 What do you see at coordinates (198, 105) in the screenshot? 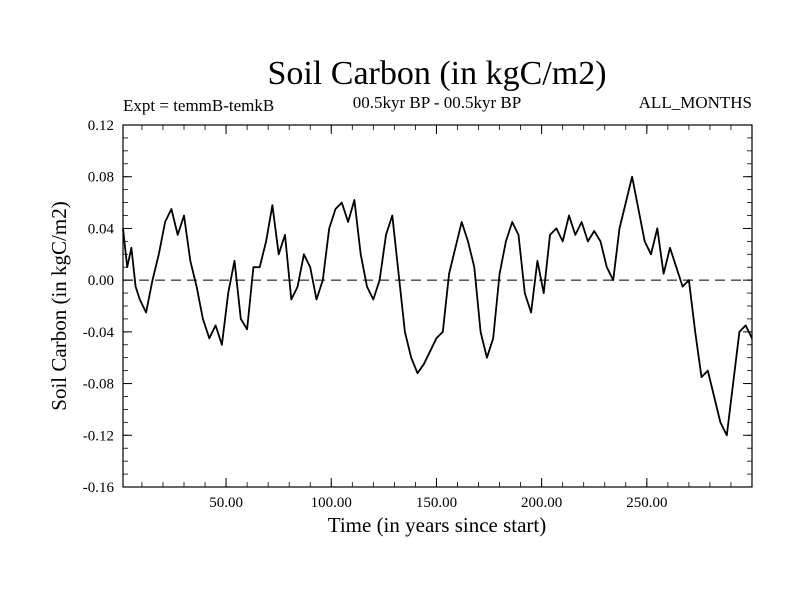
I see `experiment-label: Expt = temmB-temkB` at bounding box center [198, 105].